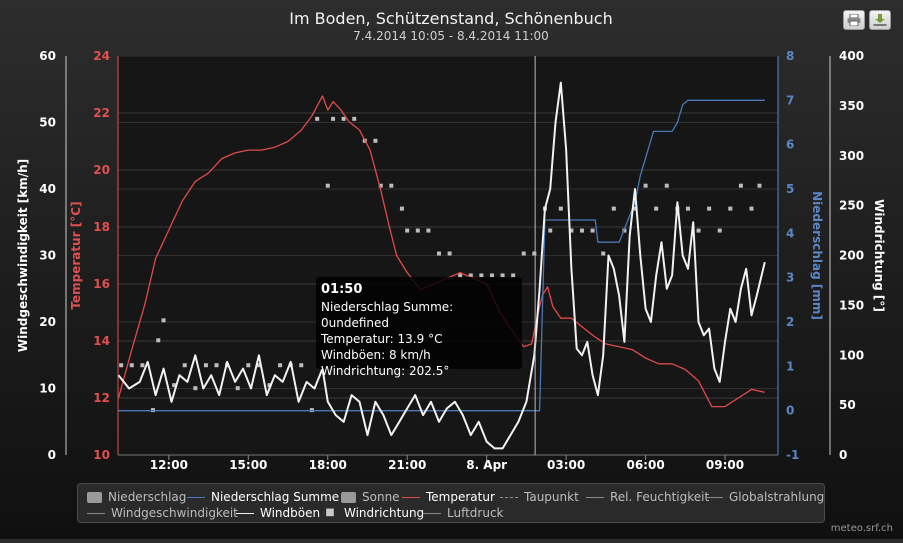  What do you see at coordinates (101, 455) in the screenshot?
I see `temperature-tick-label: 10` at bounding box center [101, 455].